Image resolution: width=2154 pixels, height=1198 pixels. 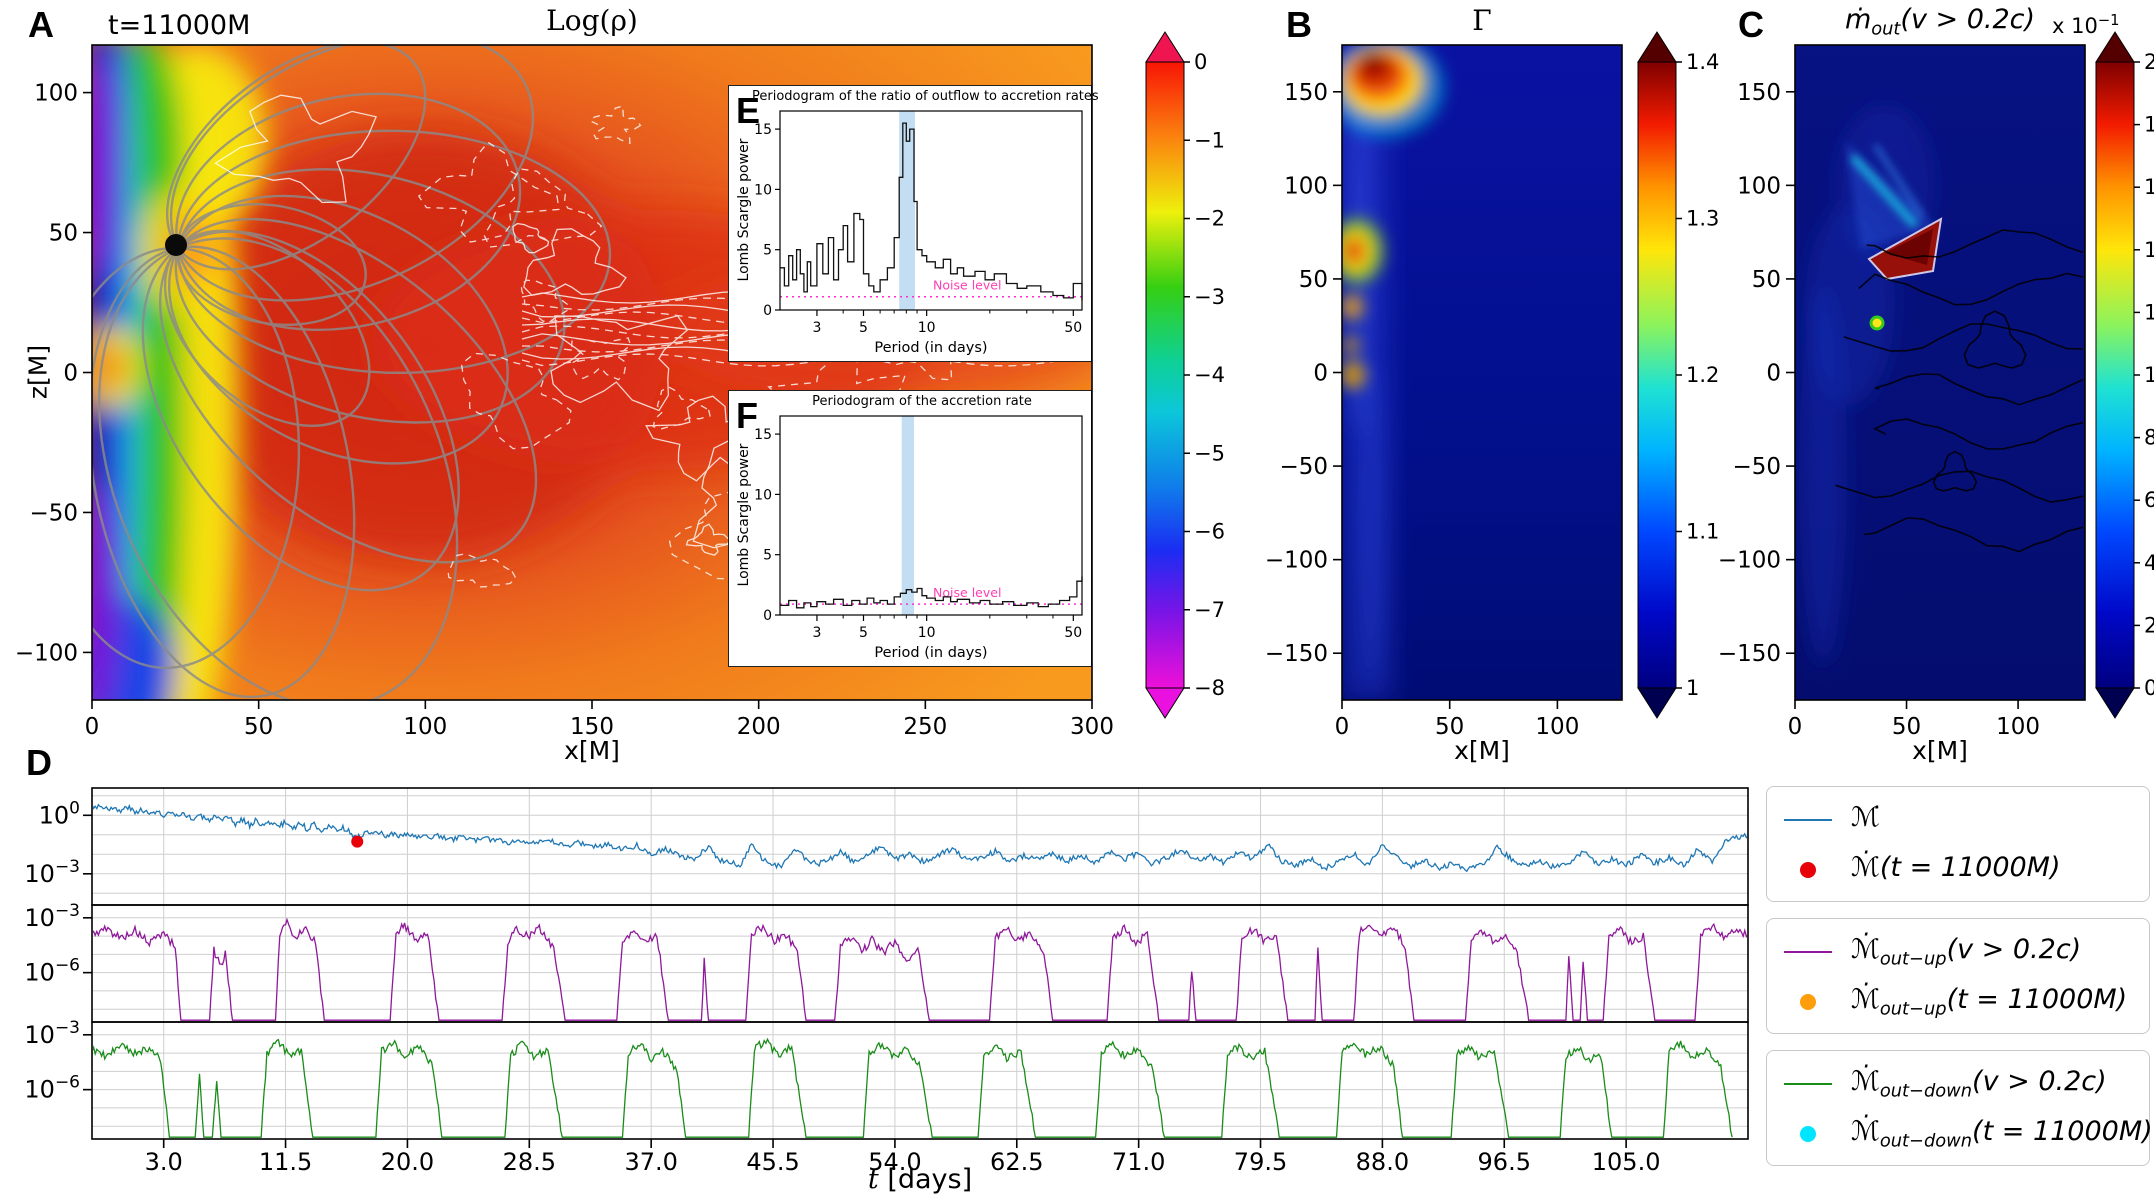 I want to click on legend-row: ℳ̇(t = 11000M), so click(x=1964, y=870).